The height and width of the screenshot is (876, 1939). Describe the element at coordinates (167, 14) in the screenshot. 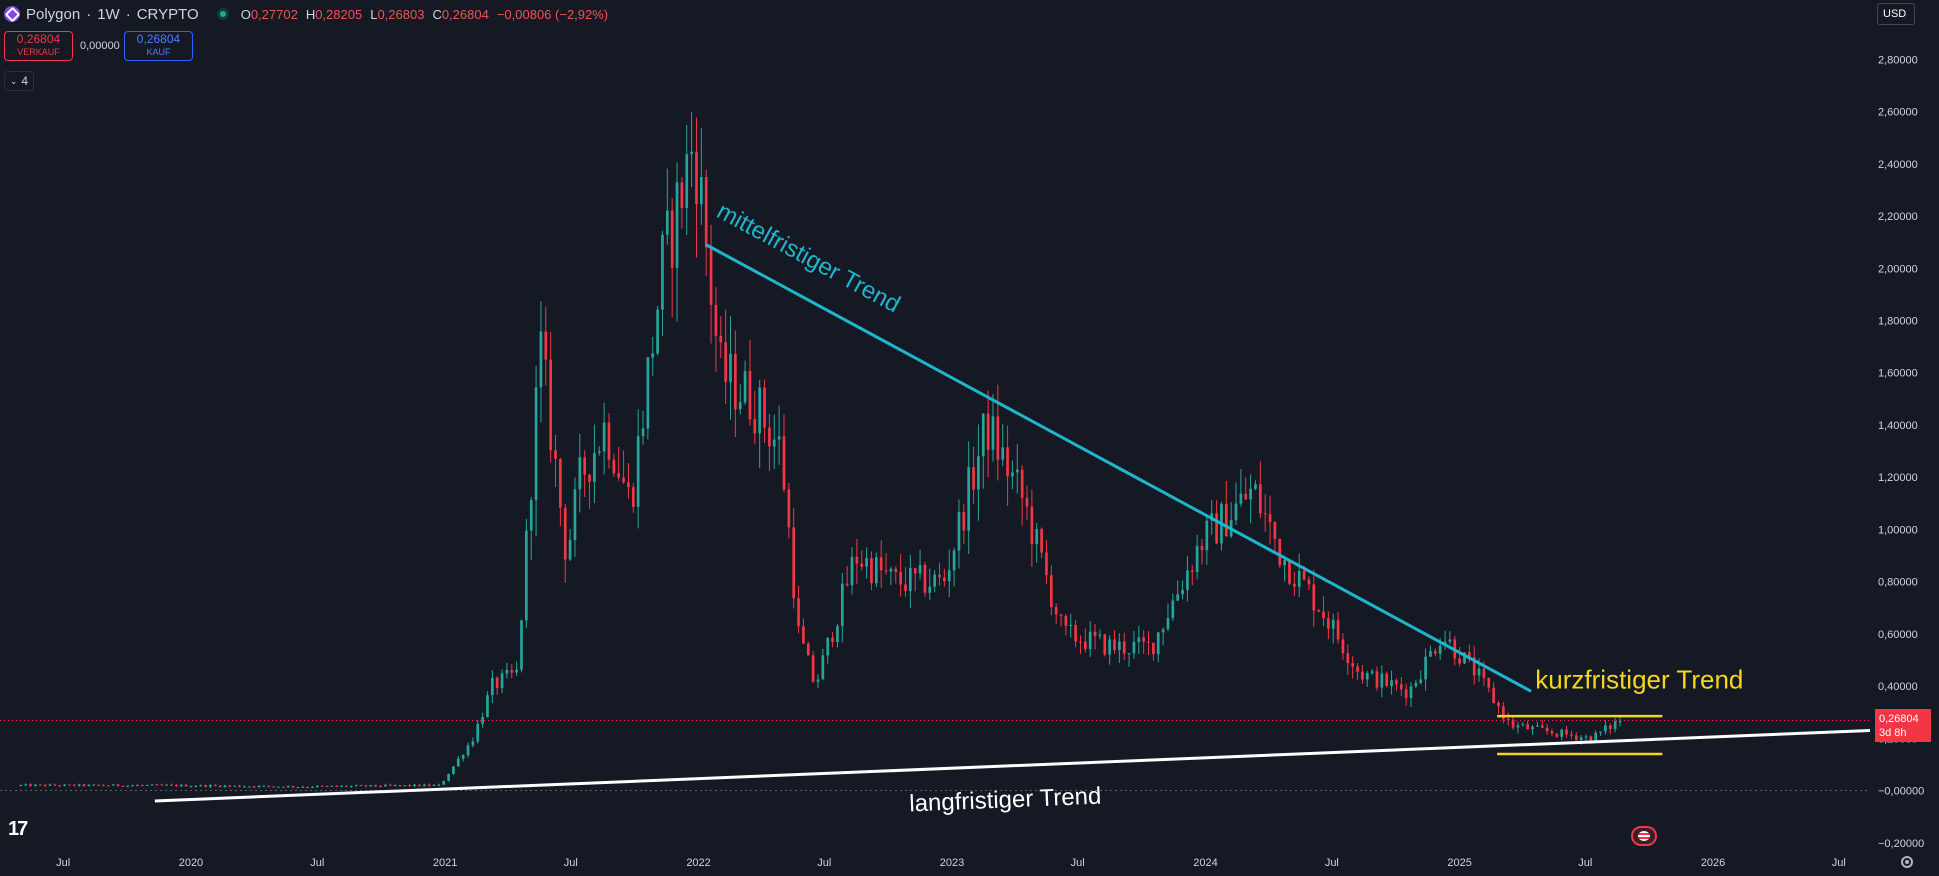

I see `exchange: CRYPTO` at that location.